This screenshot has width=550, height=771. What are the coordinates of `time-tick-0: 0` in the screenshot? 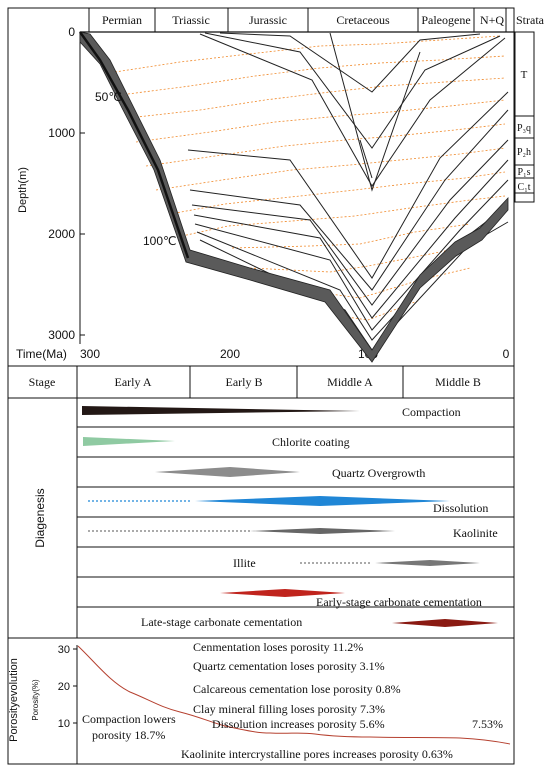 It's located at (506, 354).